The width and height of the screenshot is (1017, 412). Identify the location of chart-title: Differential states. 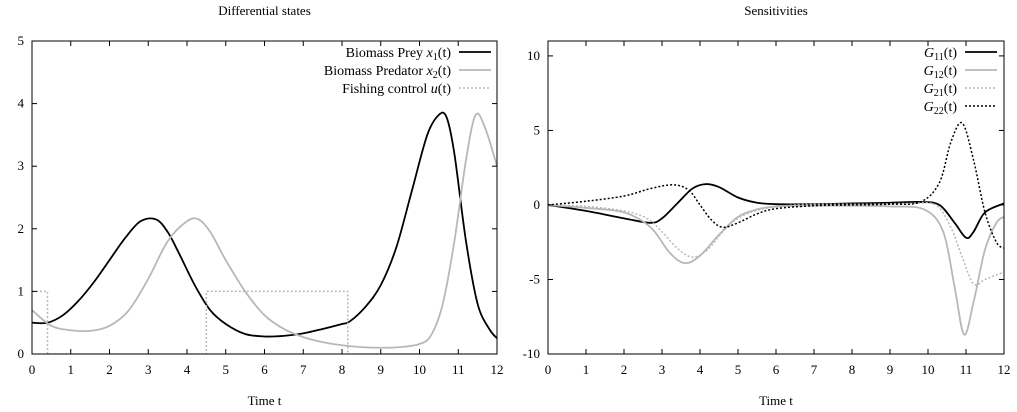
(264, 10).